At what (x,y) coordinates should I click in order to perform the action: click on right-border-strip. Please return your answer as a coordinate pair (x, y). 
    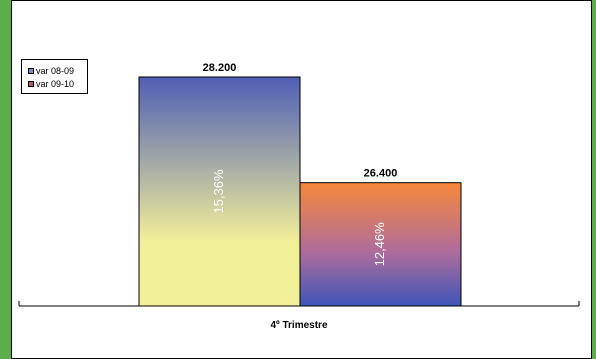
    Looking at the image, I should click on (594, 179).